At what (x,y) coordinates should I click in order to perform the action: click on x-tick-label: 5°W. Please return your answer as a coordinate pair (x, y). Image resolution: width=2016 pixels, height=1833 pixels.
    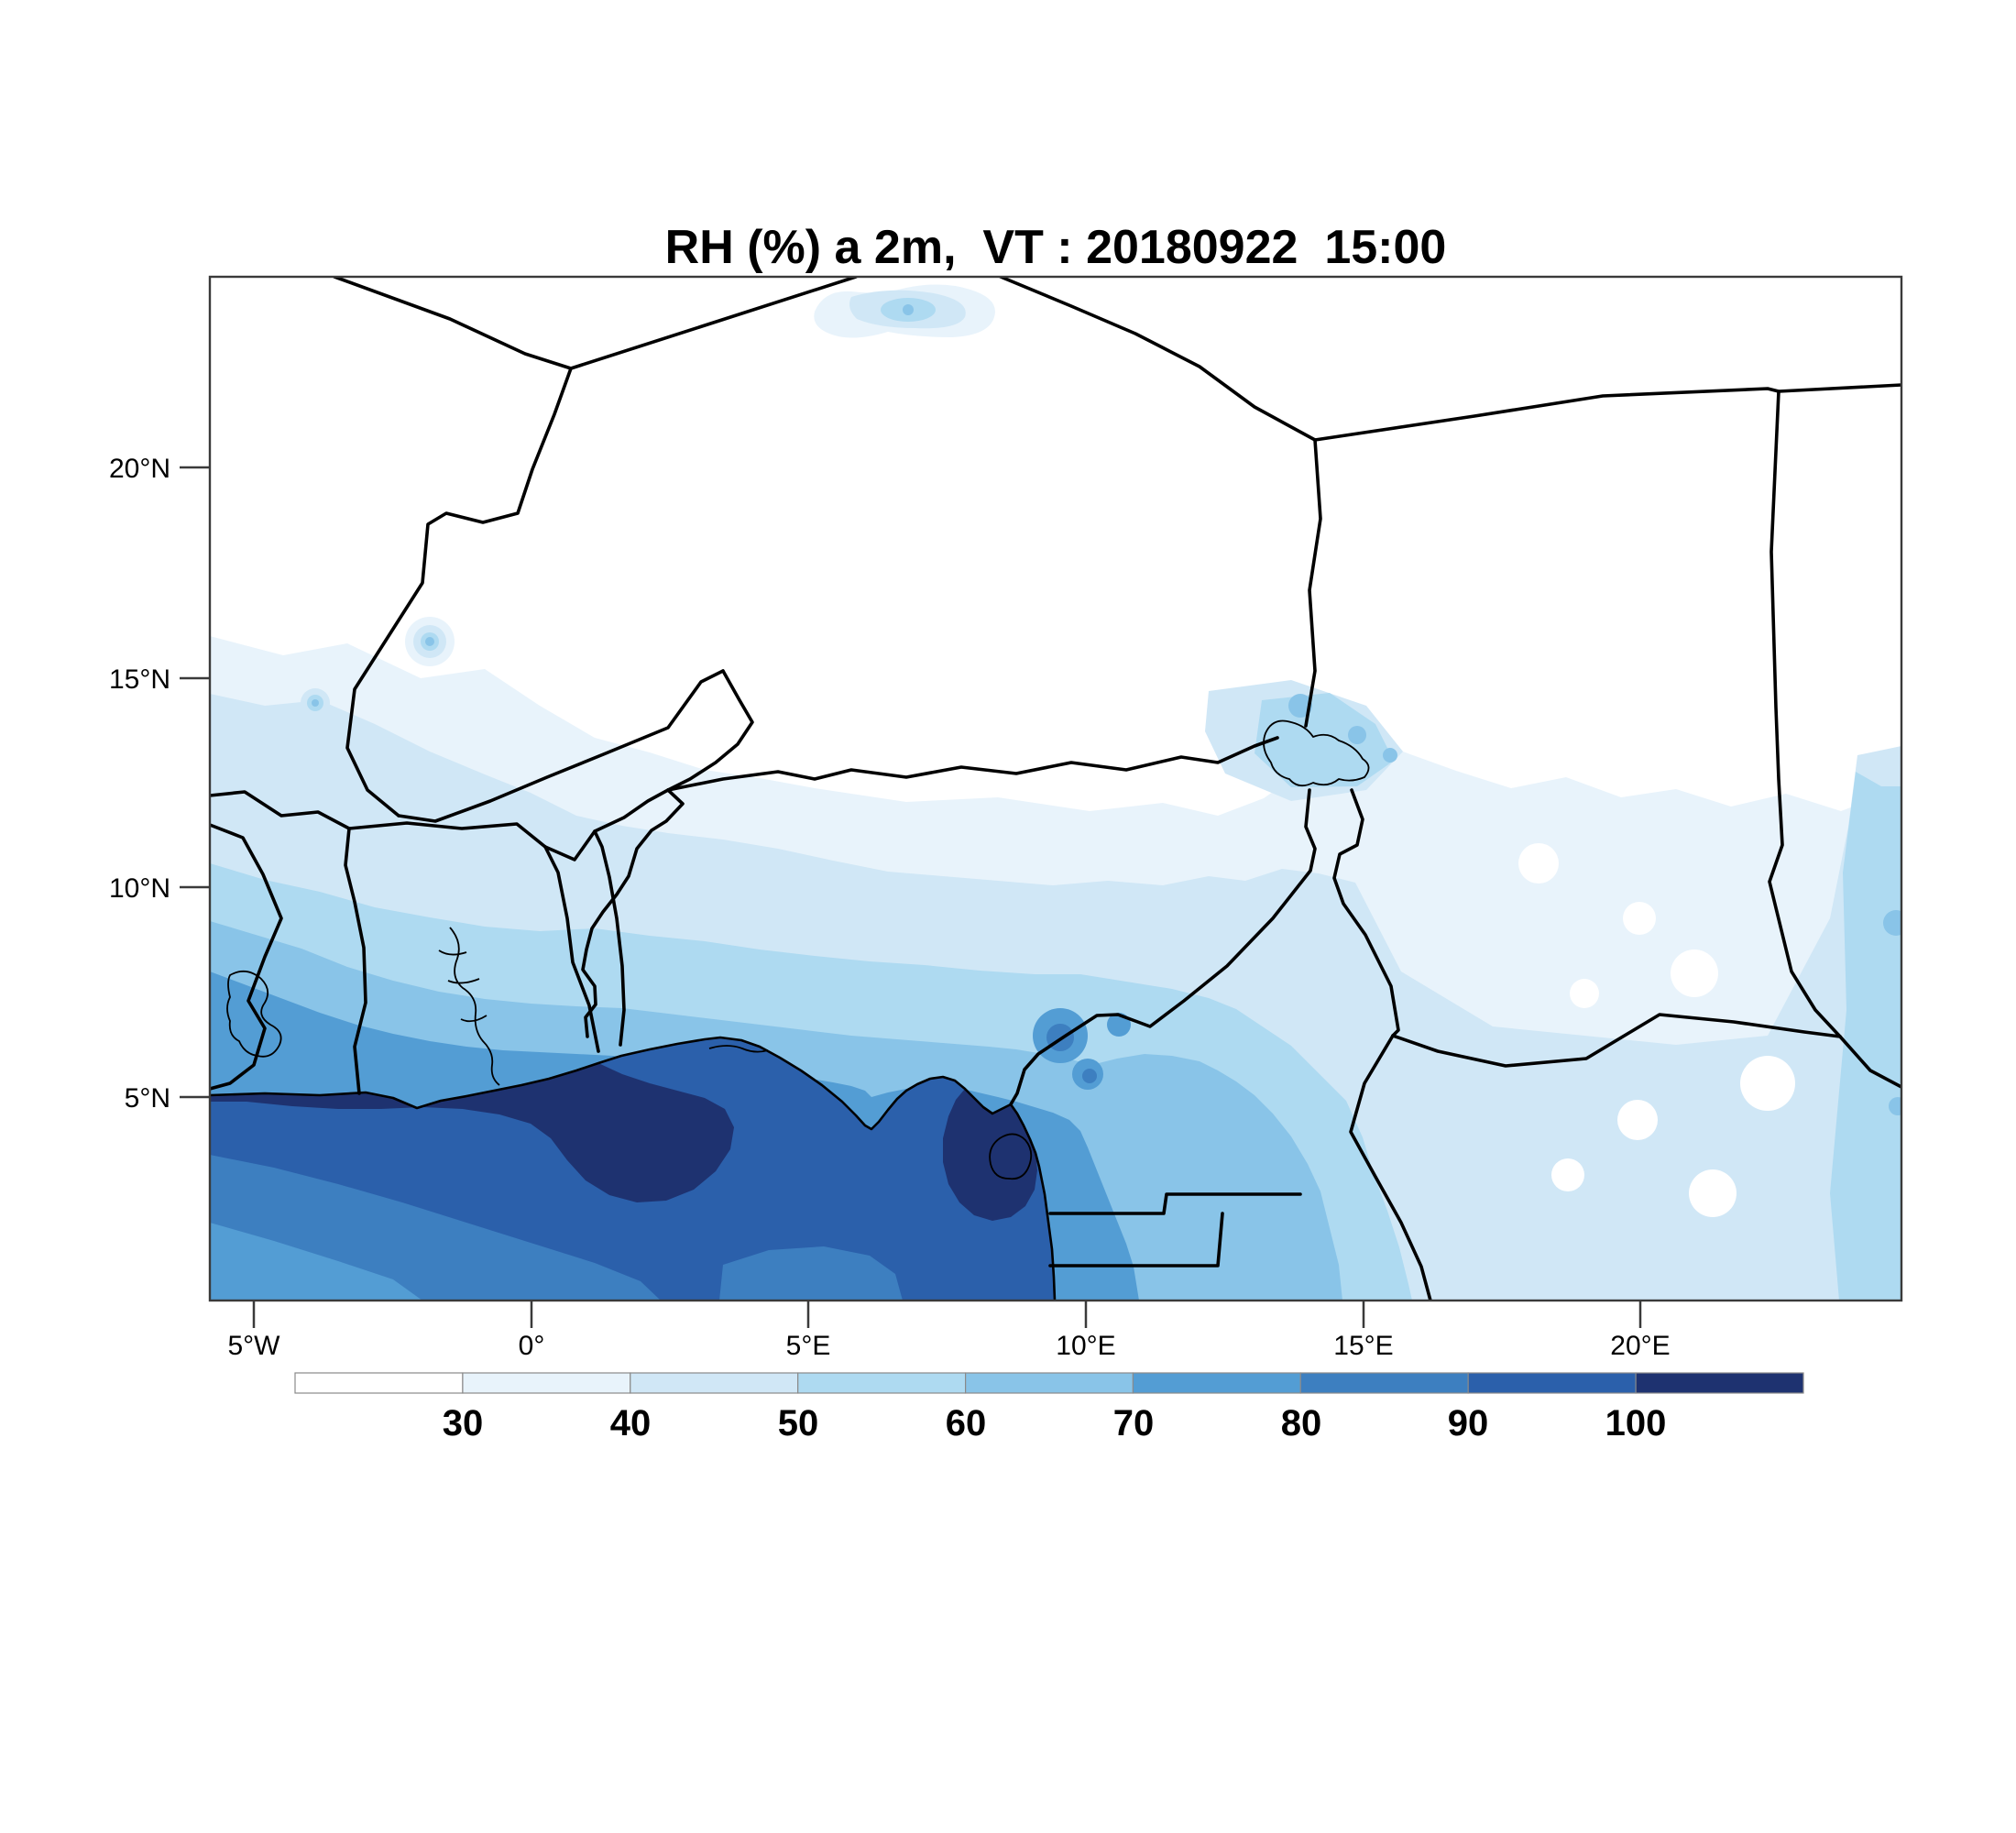
    Looking at the image, I should click on (254, 1346).